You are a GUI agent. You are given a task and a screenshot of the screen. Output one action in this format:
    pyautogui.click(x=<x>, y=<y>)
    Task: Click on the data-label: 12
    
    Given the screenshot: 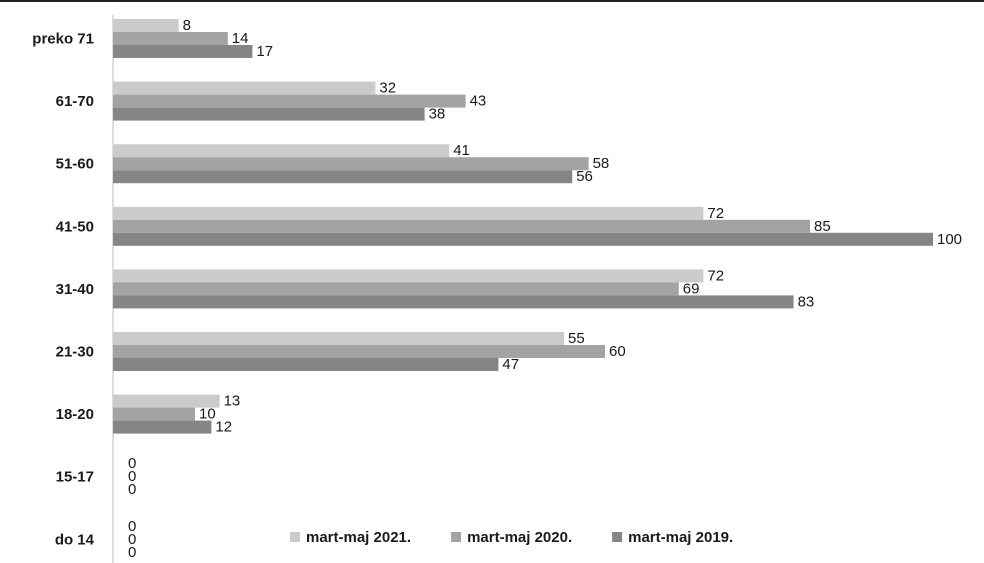 What is the action you would take?
    pyautogui.click(x=223, y=427)
    